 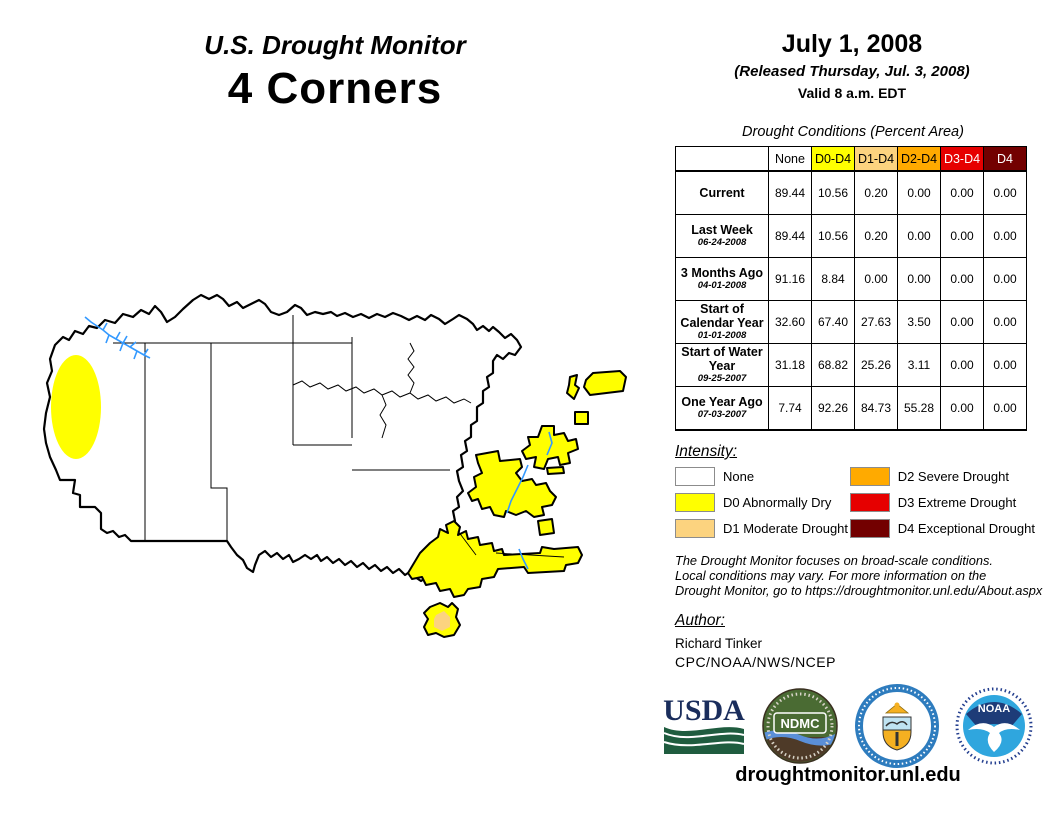 I want to click on legend-item-d4: D4 Exceptional Drought, so click(x=942, y=528).